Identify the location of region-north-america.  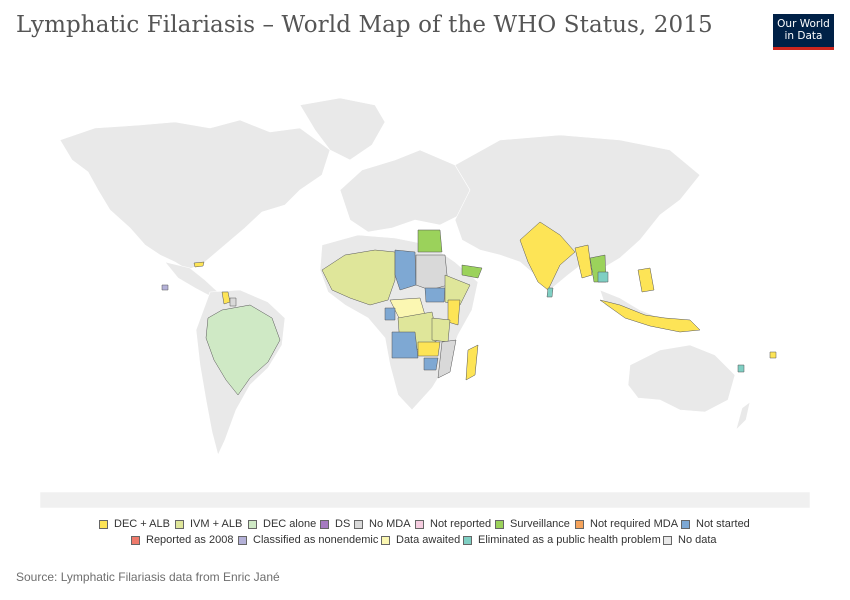
(195, 195).